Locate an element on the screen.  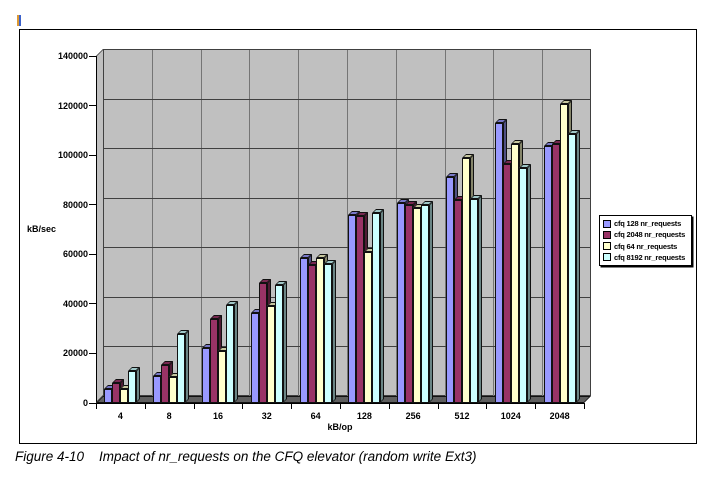
x-axis-tick-label: 512 is located at coordinates (462, 416).